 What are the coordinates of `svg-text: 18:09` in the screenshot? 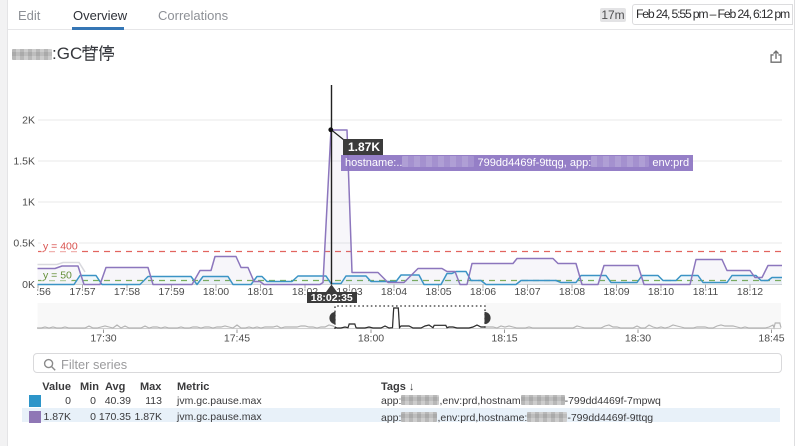 It's located at (616, 292).